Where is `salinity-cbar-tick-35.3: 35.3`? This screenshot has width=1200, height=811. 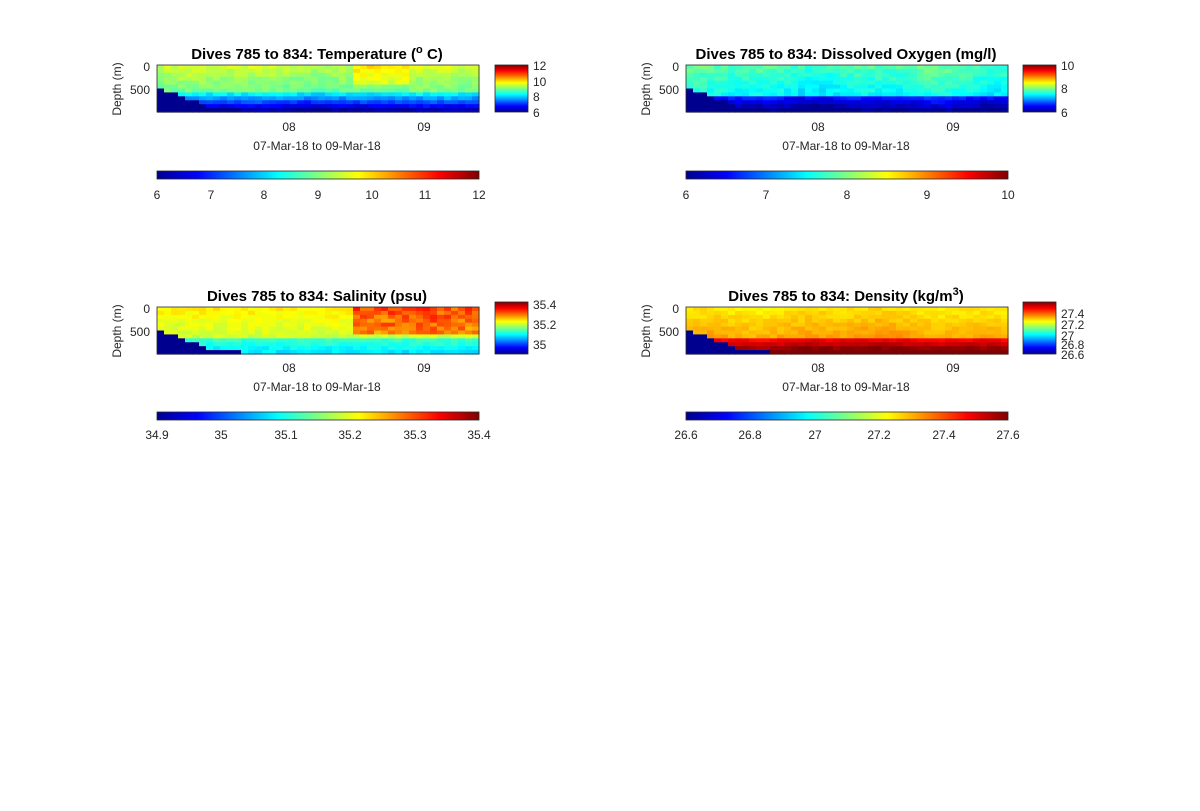 salinity-cbar-tick-35.3: 35.3 is located at coordinates (415, 435).